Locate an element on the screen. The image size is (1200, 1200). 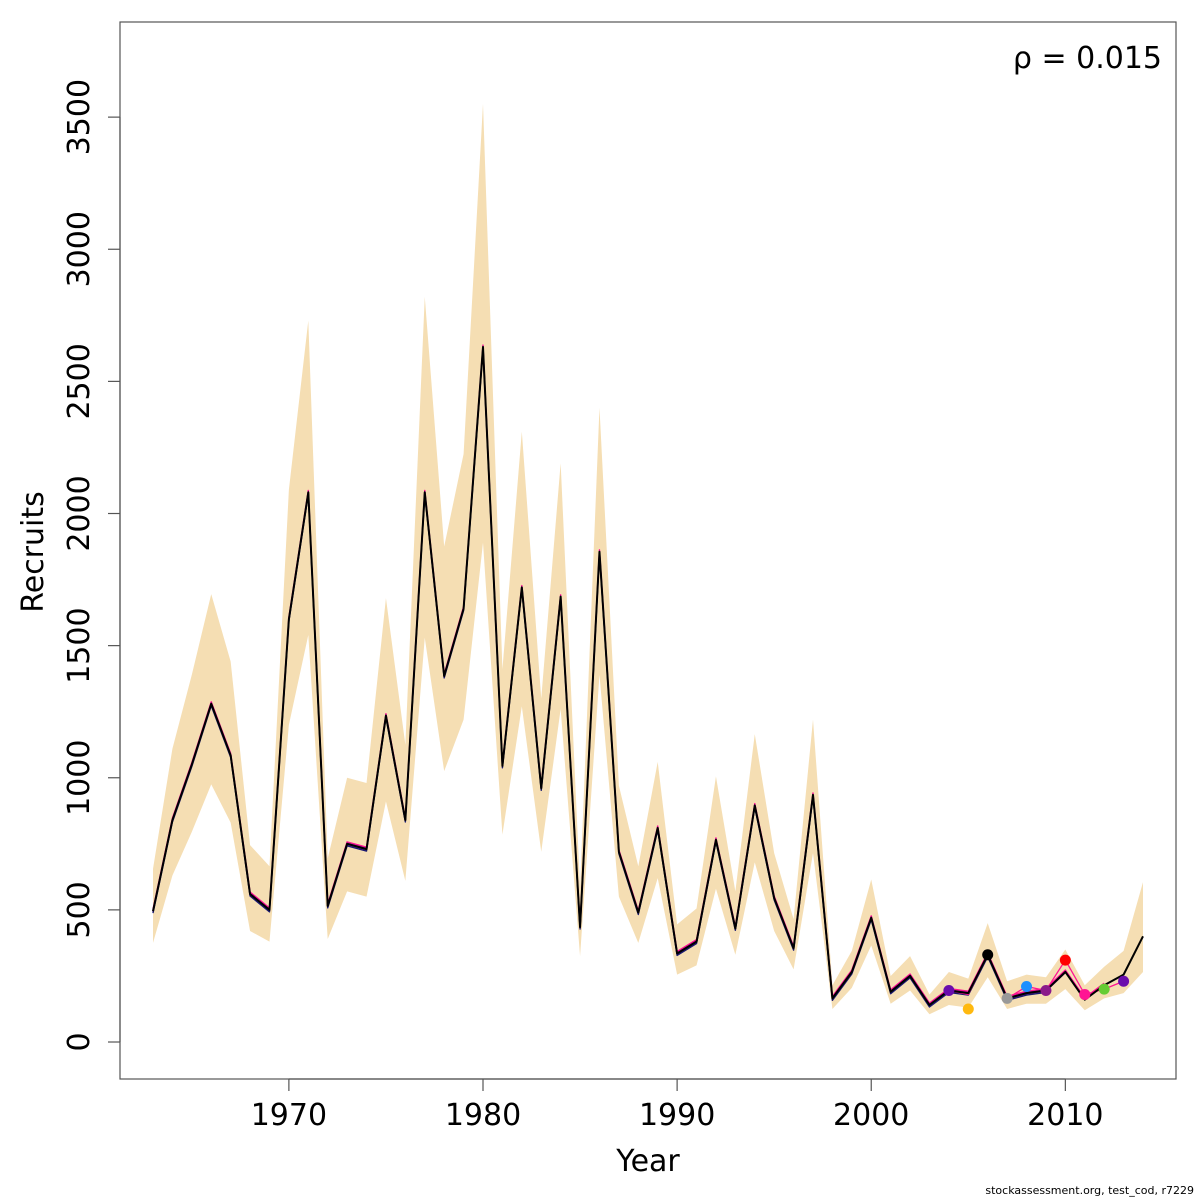
retro-point-2008 is located at coordinates (1027, 987).